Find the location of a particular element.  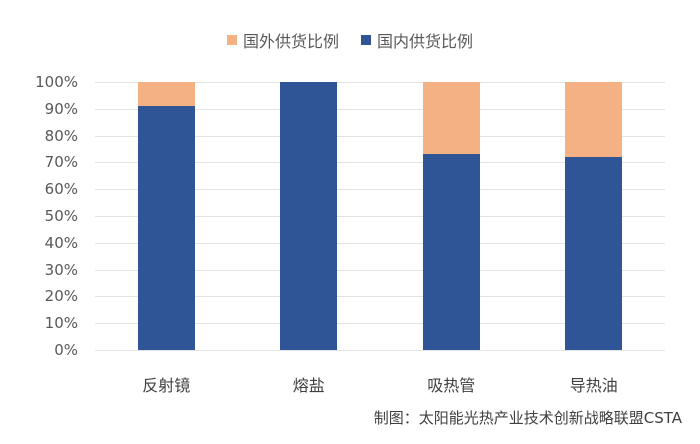

legend-label-domestic: 国内供货比例 is located at coordinates (425, 41).